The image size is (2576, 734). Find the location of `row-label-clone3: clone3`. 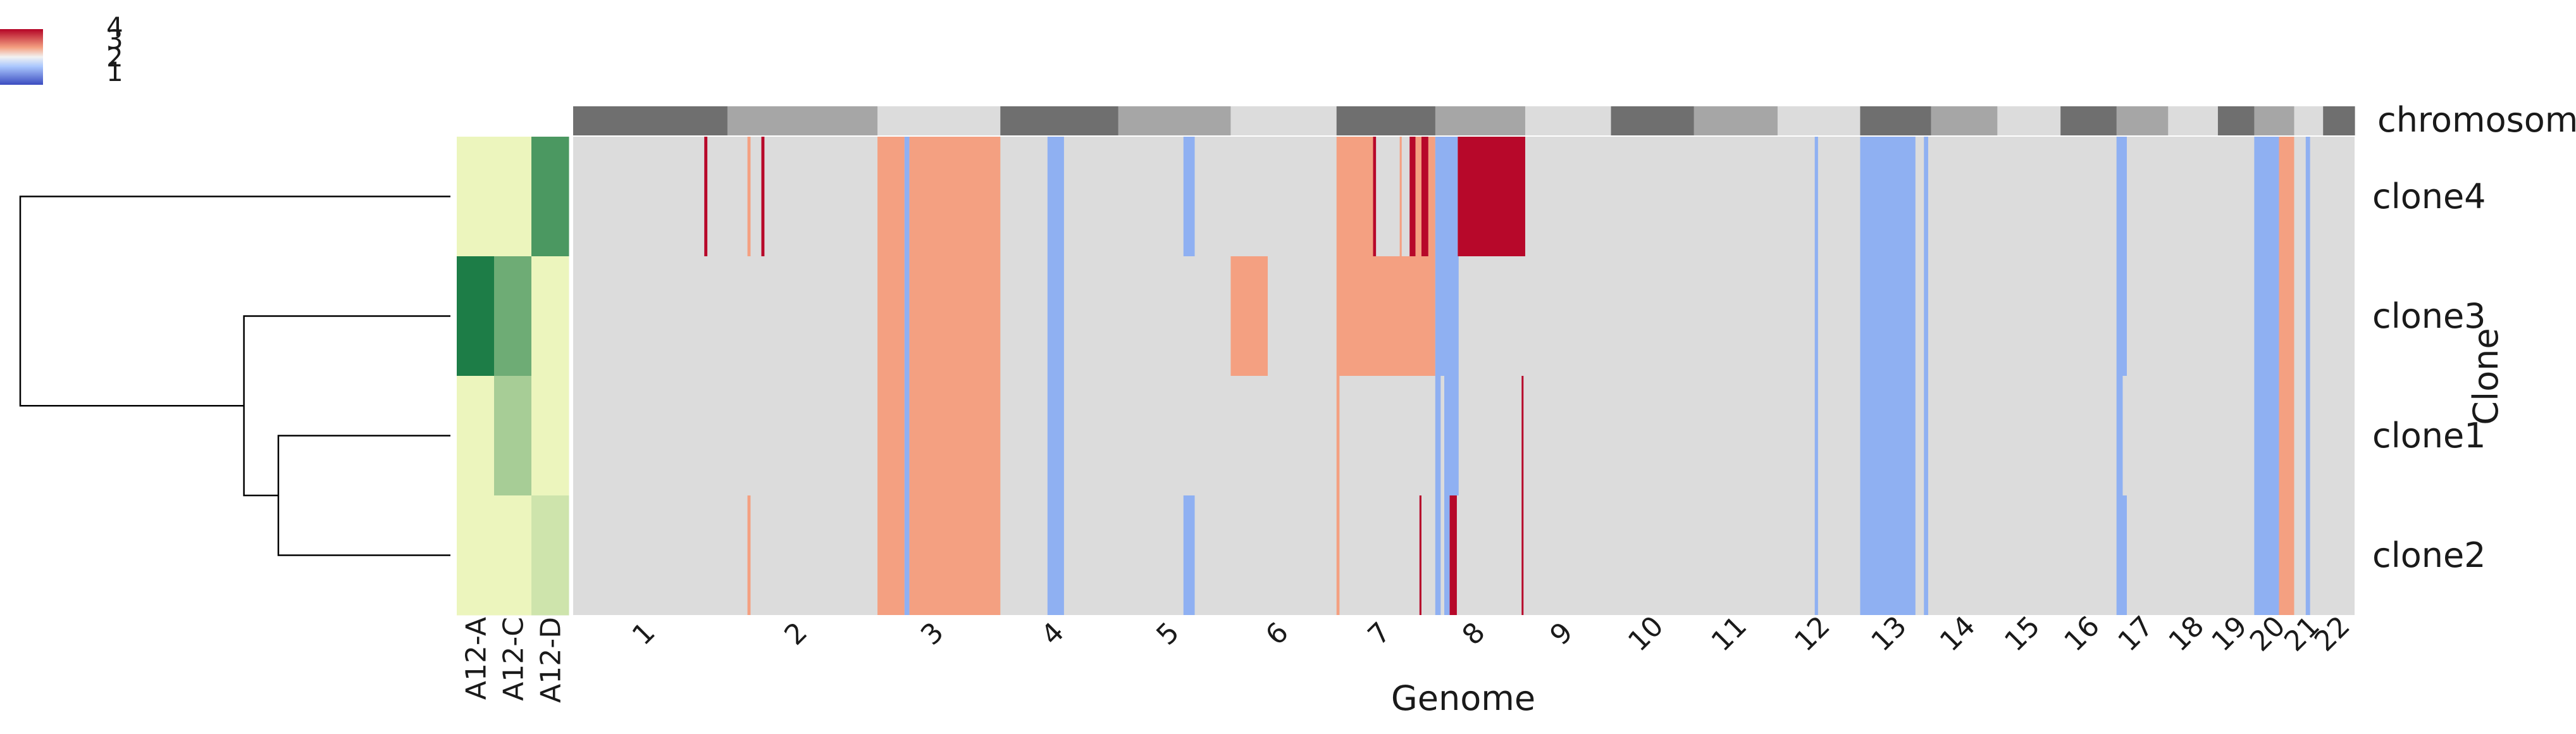

row-label-clone3: clone3 is located at coordinates (2429, 316).